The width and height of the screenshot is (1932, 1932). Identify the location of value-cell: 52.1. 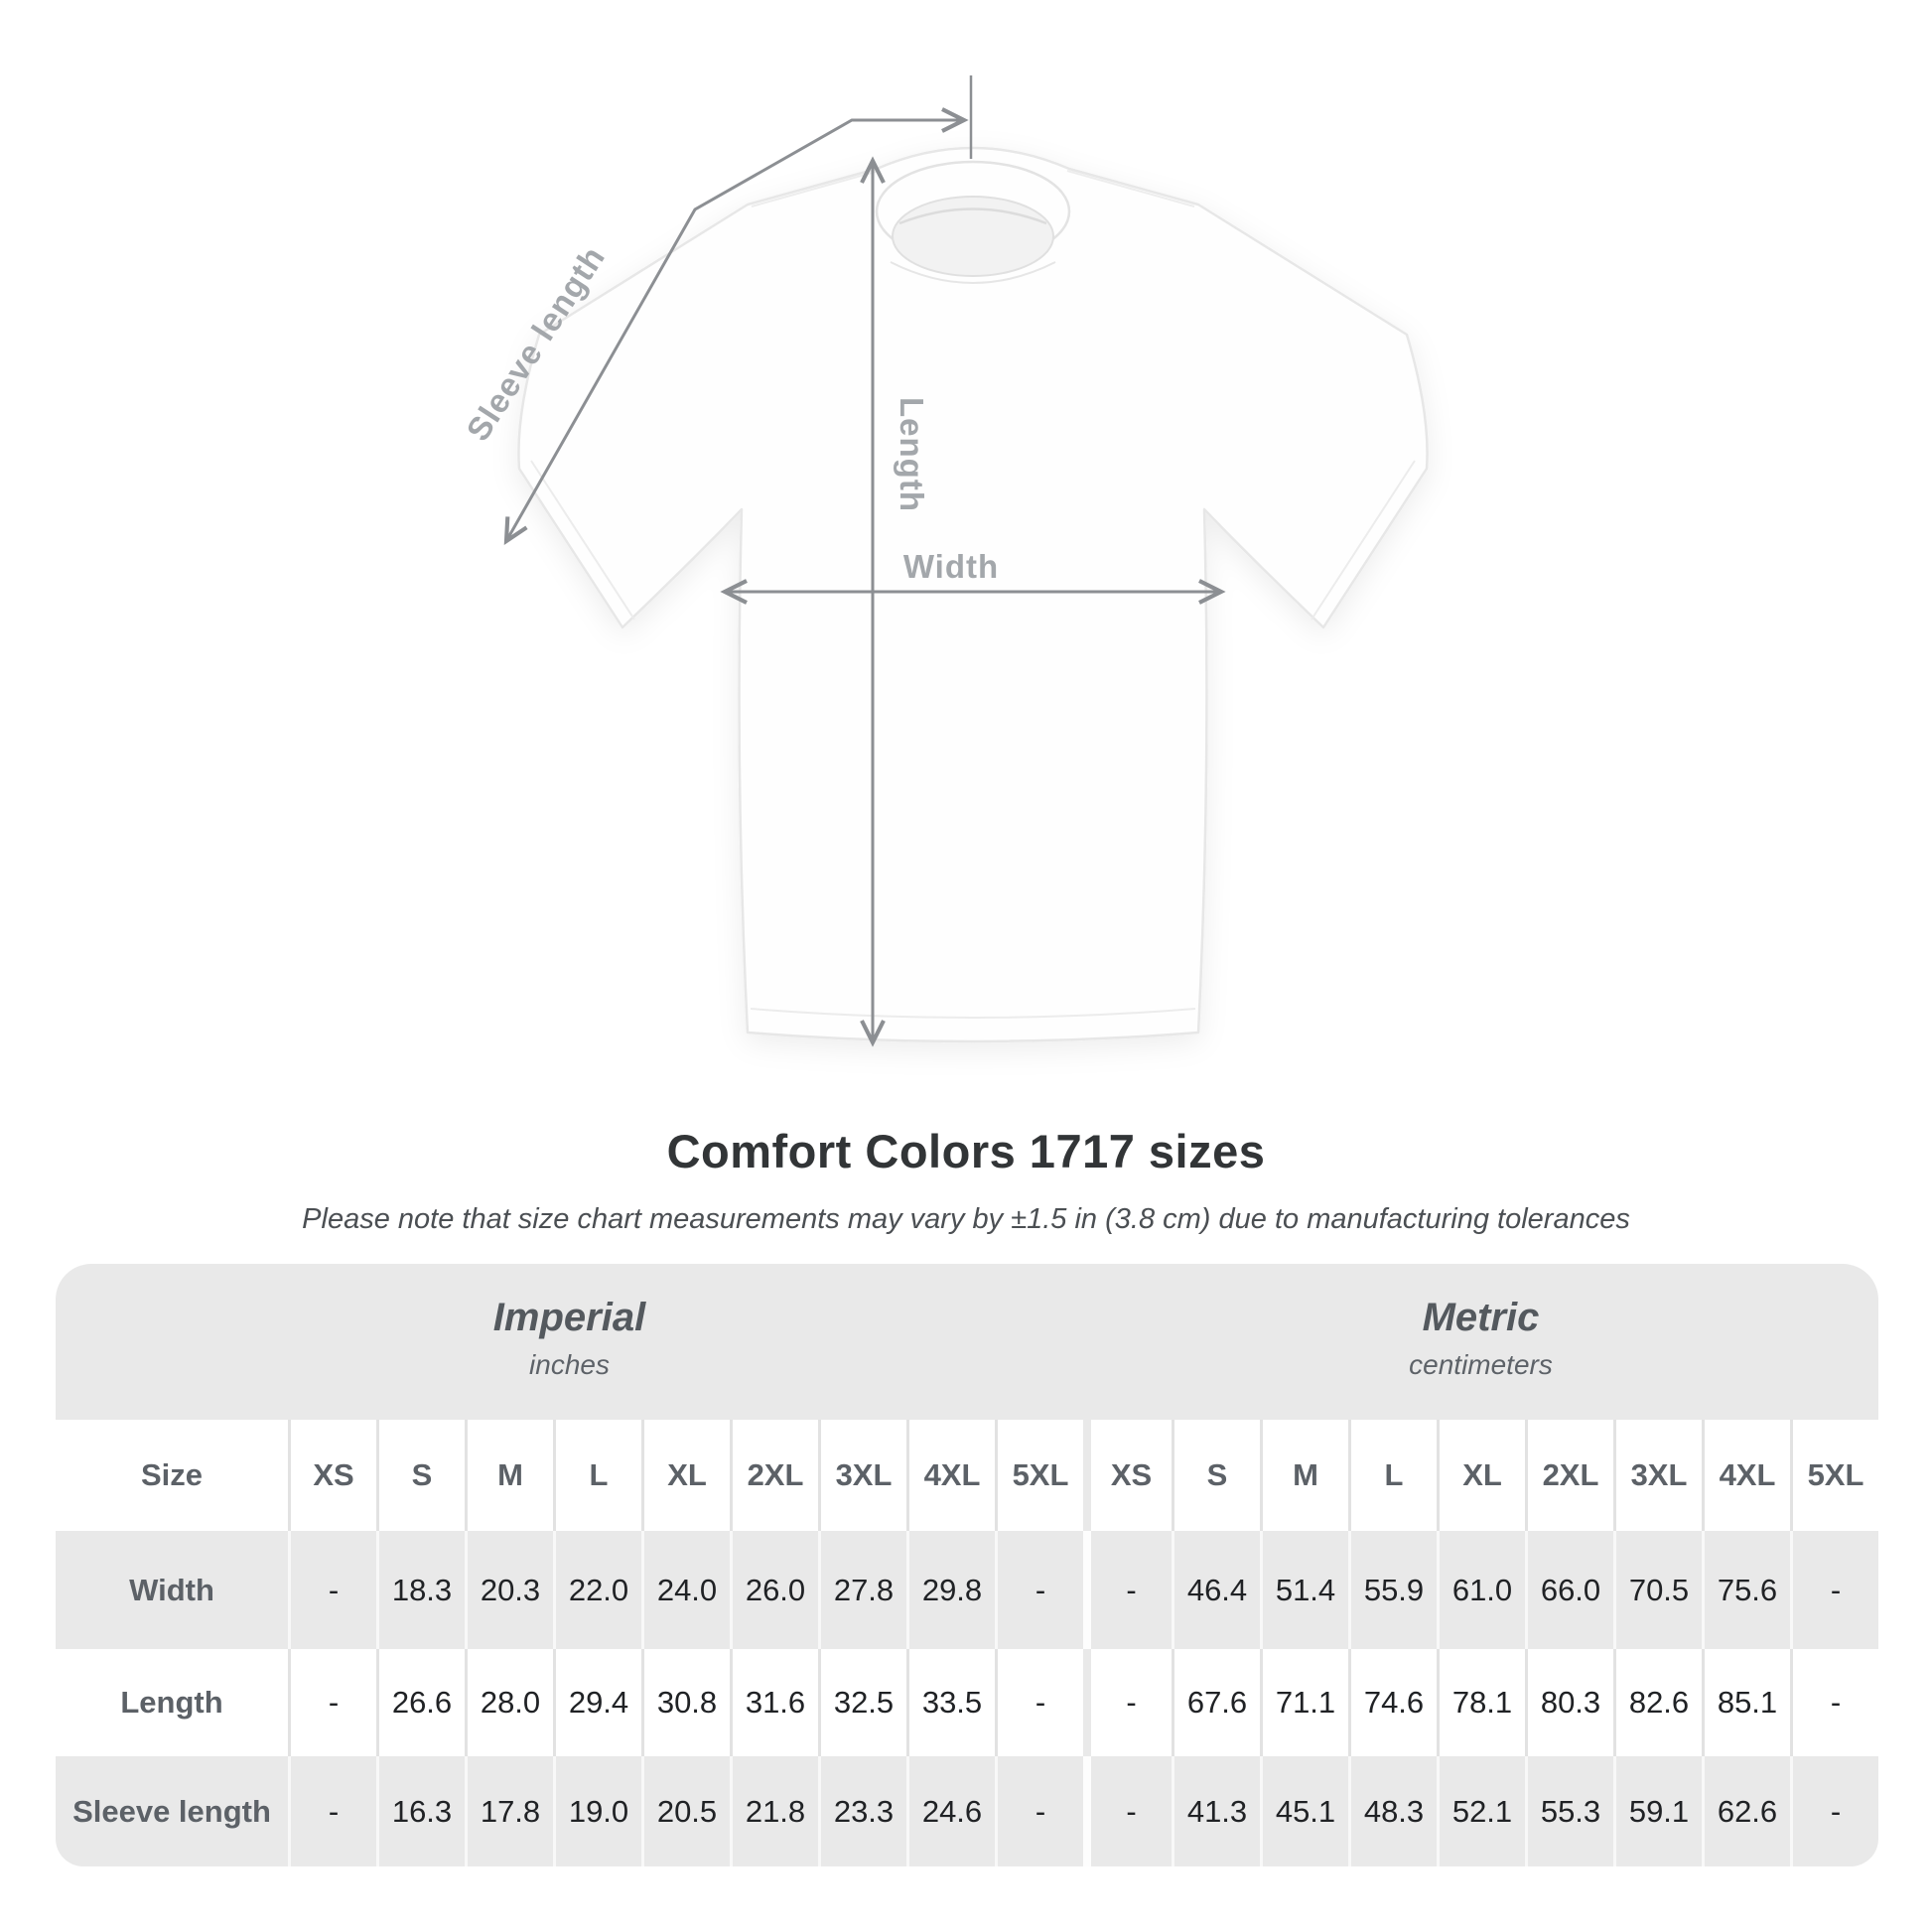
(1481, 1811).